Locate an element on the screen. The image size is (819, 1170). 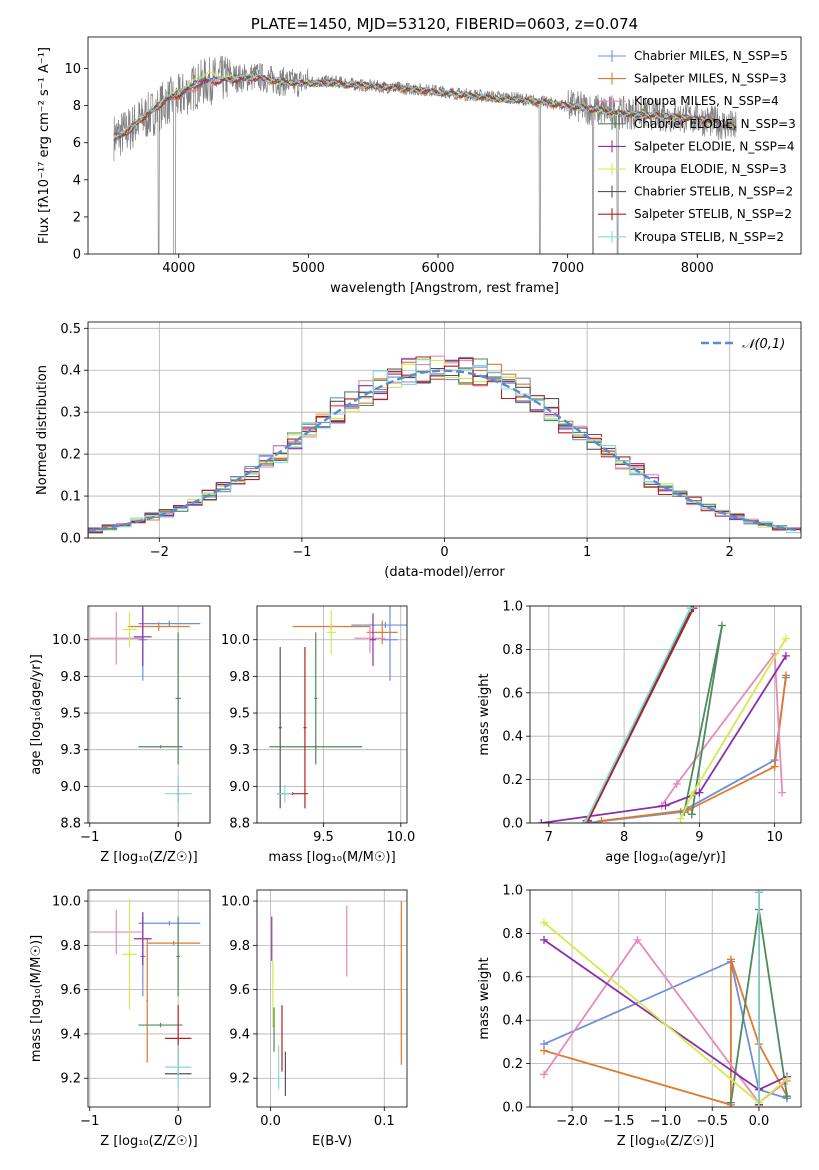
legend-entry-6: Kroupa ELODIE, N_SSP=3 is located at coordinates (710, 169).